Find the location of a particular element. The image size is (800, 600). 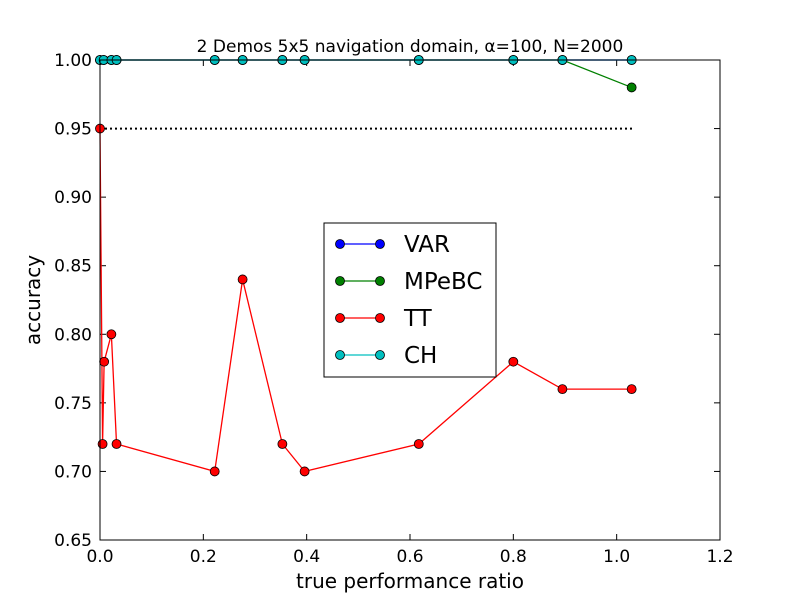

x-tick-label: 0.4 is located at coordinates (306, 557).